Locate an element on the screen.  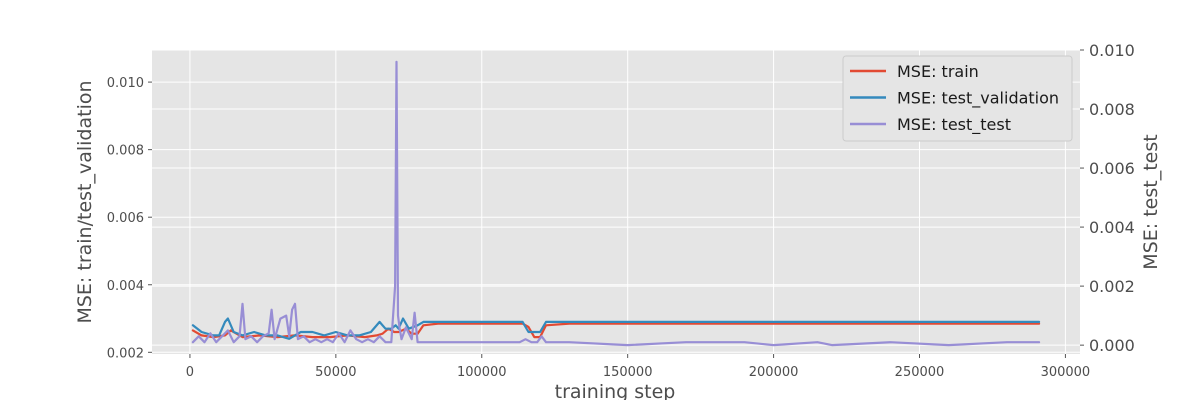
y-left-tick-label: 0.002 is located at coordinates (125, 353).